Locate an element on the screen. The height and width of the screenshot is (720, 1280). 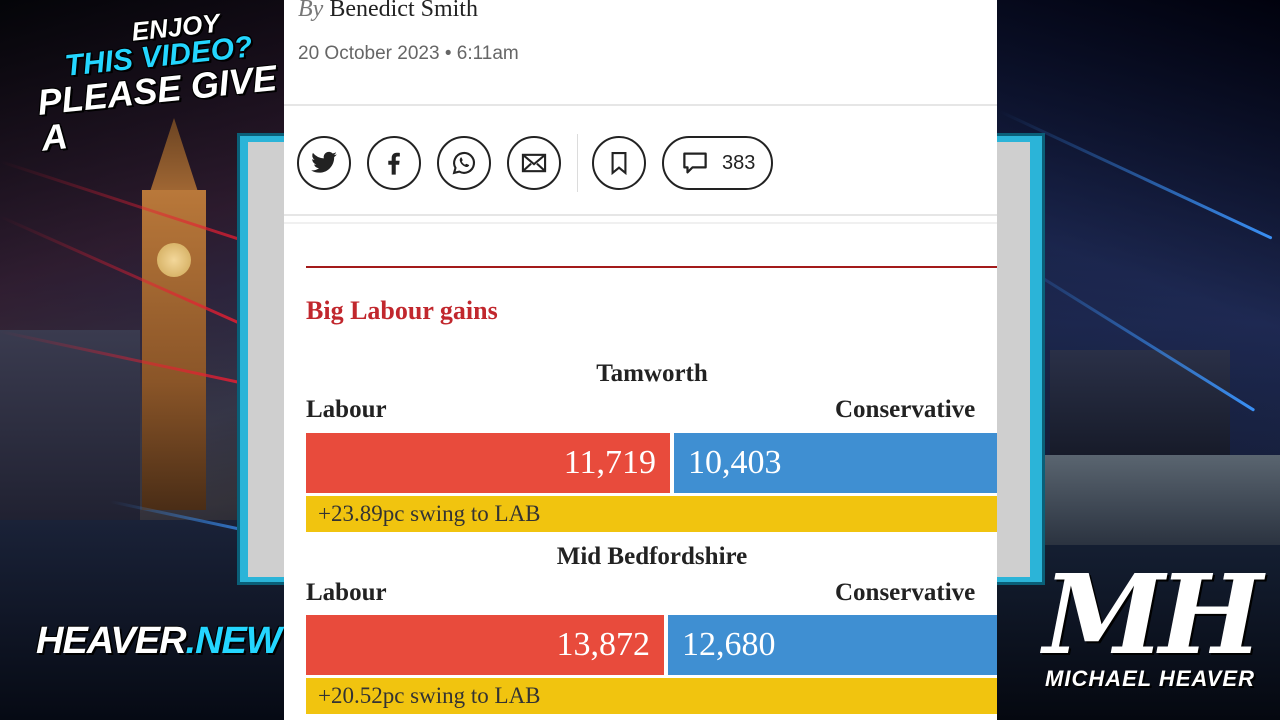
constituency-name: Mid Bedfordshire is located at coordinates (652, 556).